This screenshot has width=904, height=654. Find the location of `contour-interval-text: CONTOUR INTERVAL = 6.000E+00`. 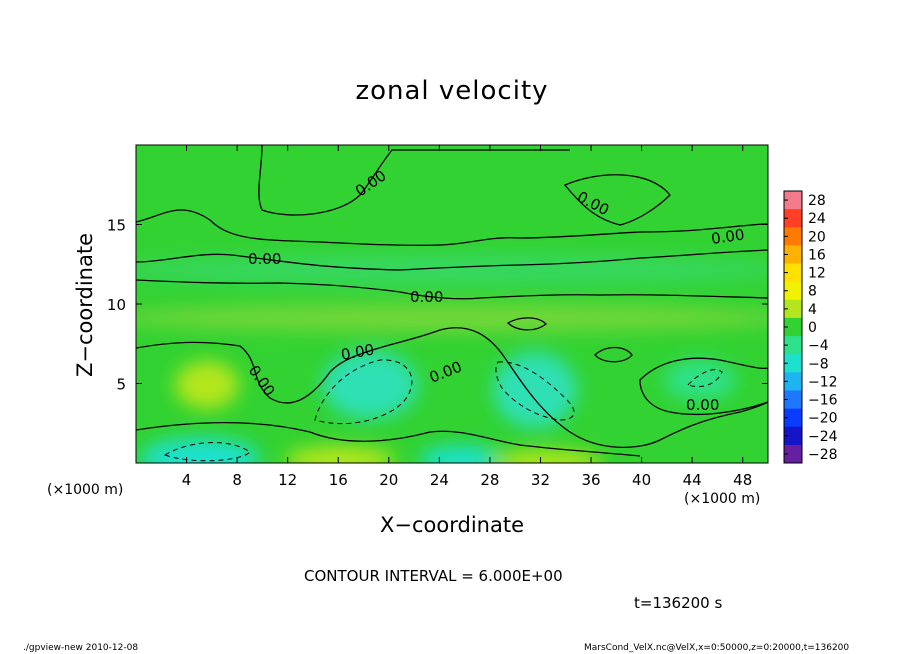

contour-interval-text: CONTOUR INTERVAL = 6.000E+00 is located at coordinates (433, 576).